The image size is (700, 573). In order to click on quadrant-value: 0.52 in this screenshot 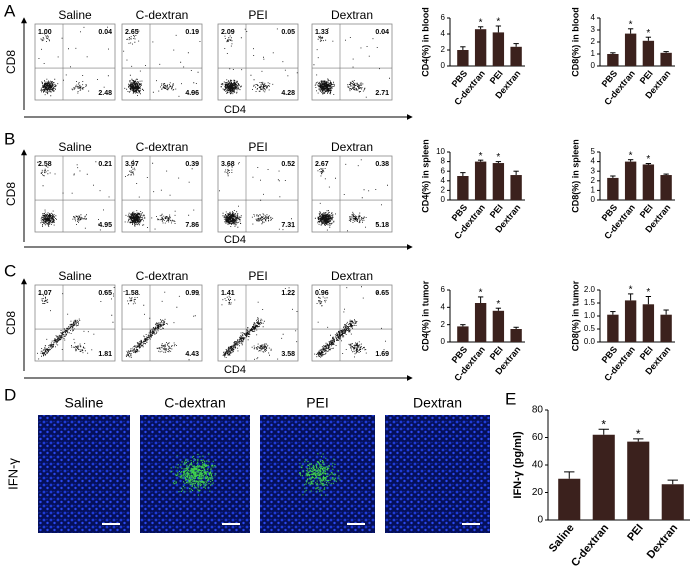, I will do `click(288, 164)`.